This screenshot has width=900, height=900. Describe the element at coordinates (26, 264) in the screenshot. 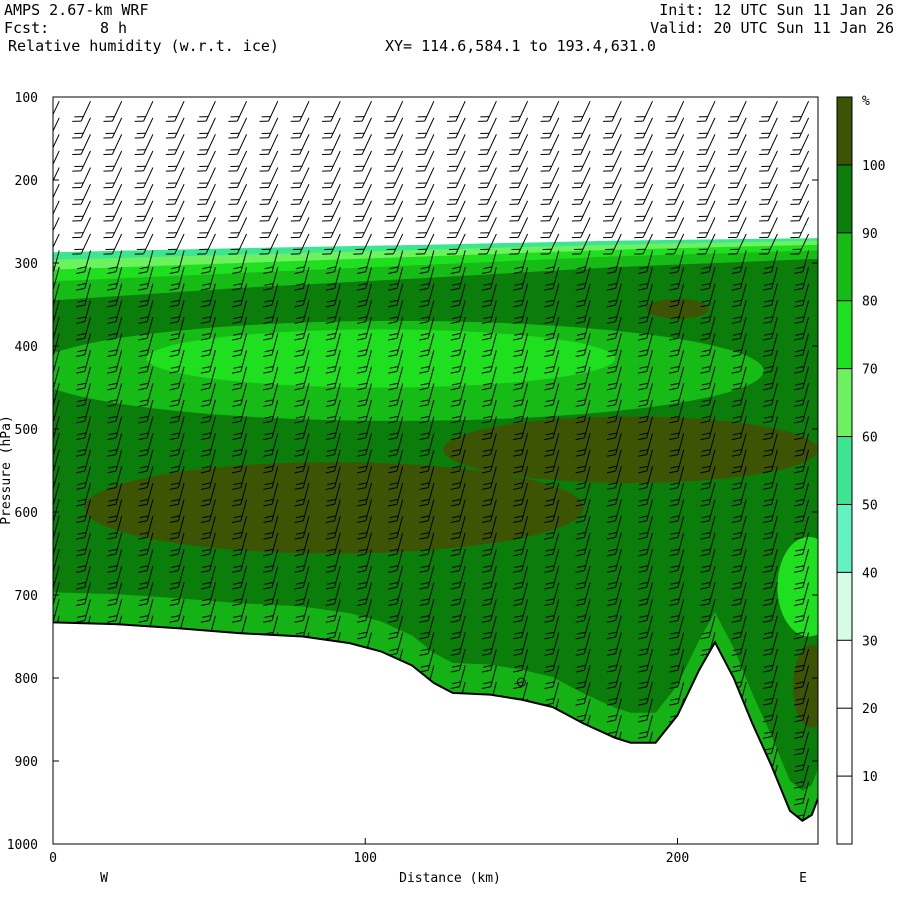

I see `y-tick-label: 300` at that location.